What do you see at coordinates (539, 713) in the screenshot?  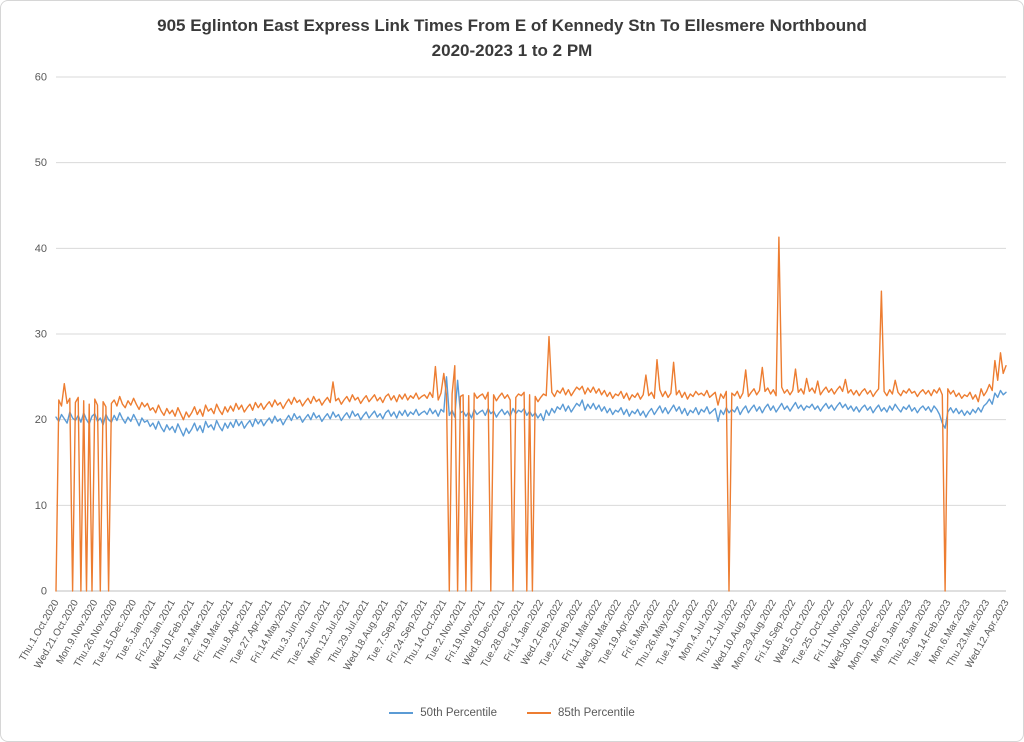 I see `legend-line-icon-85th` at bounding box center [539, 713].